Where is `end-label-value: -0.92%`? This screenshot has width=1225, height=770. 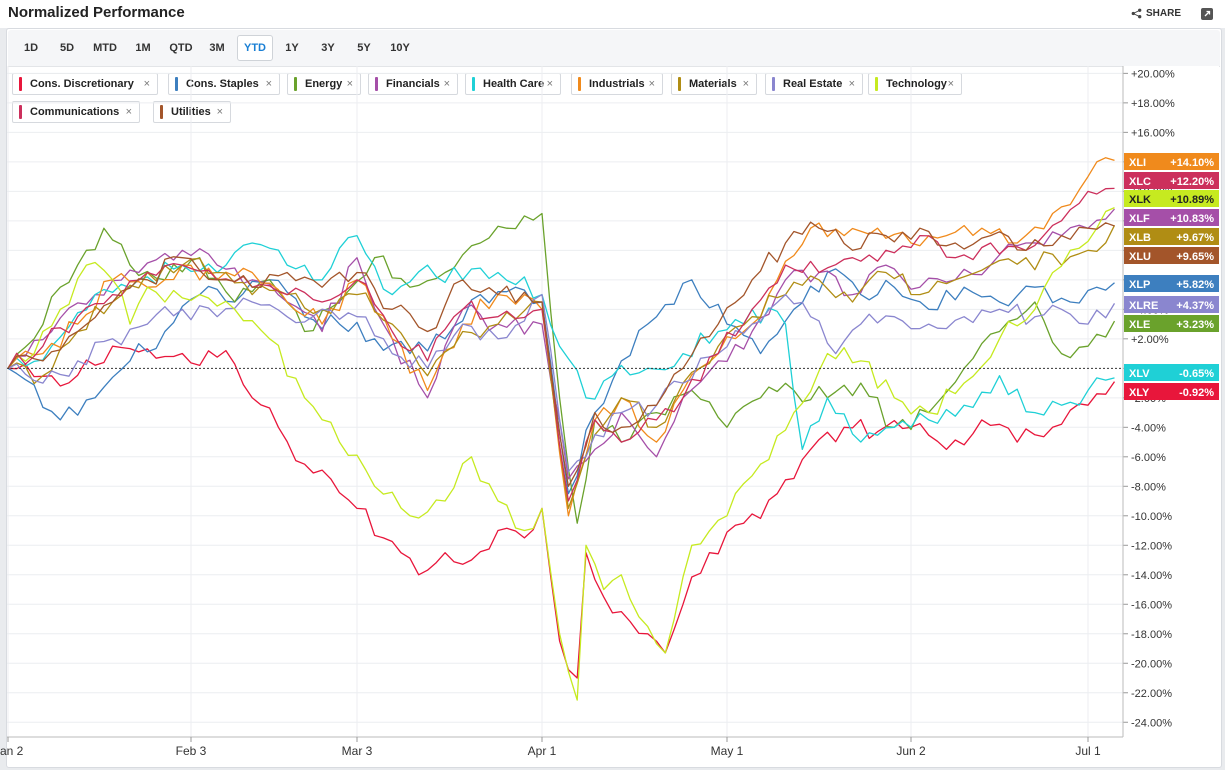 end-label-value: -0.92% is located at coordinates (1196, 393).